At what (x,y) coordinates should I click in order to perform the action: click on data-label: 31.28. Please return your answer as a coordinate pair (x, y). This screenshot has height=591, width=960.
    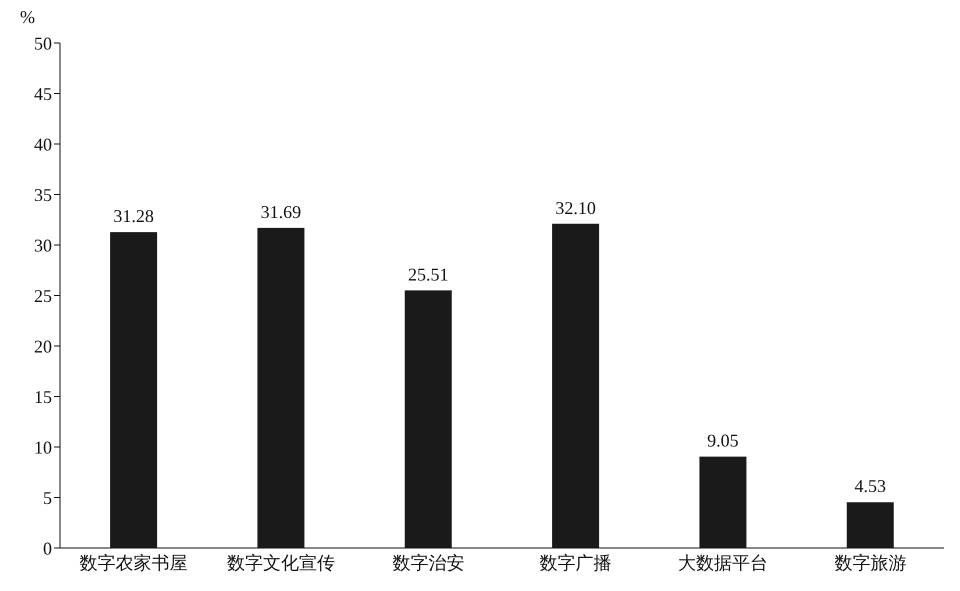
    Looking at the image, I should click on (133, 216).